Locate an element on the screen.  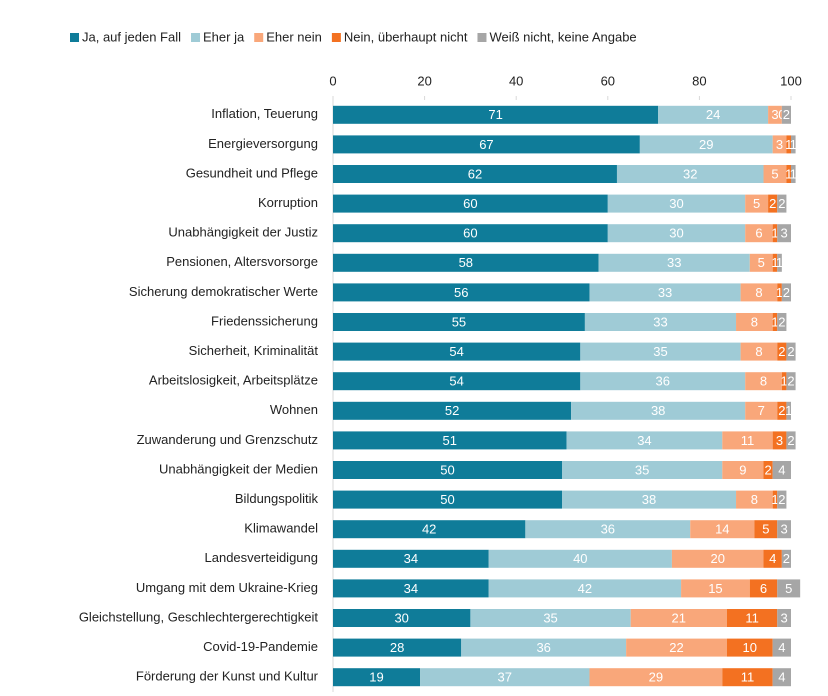
x-tick-label: 0 is located at coordinates (332, 80).